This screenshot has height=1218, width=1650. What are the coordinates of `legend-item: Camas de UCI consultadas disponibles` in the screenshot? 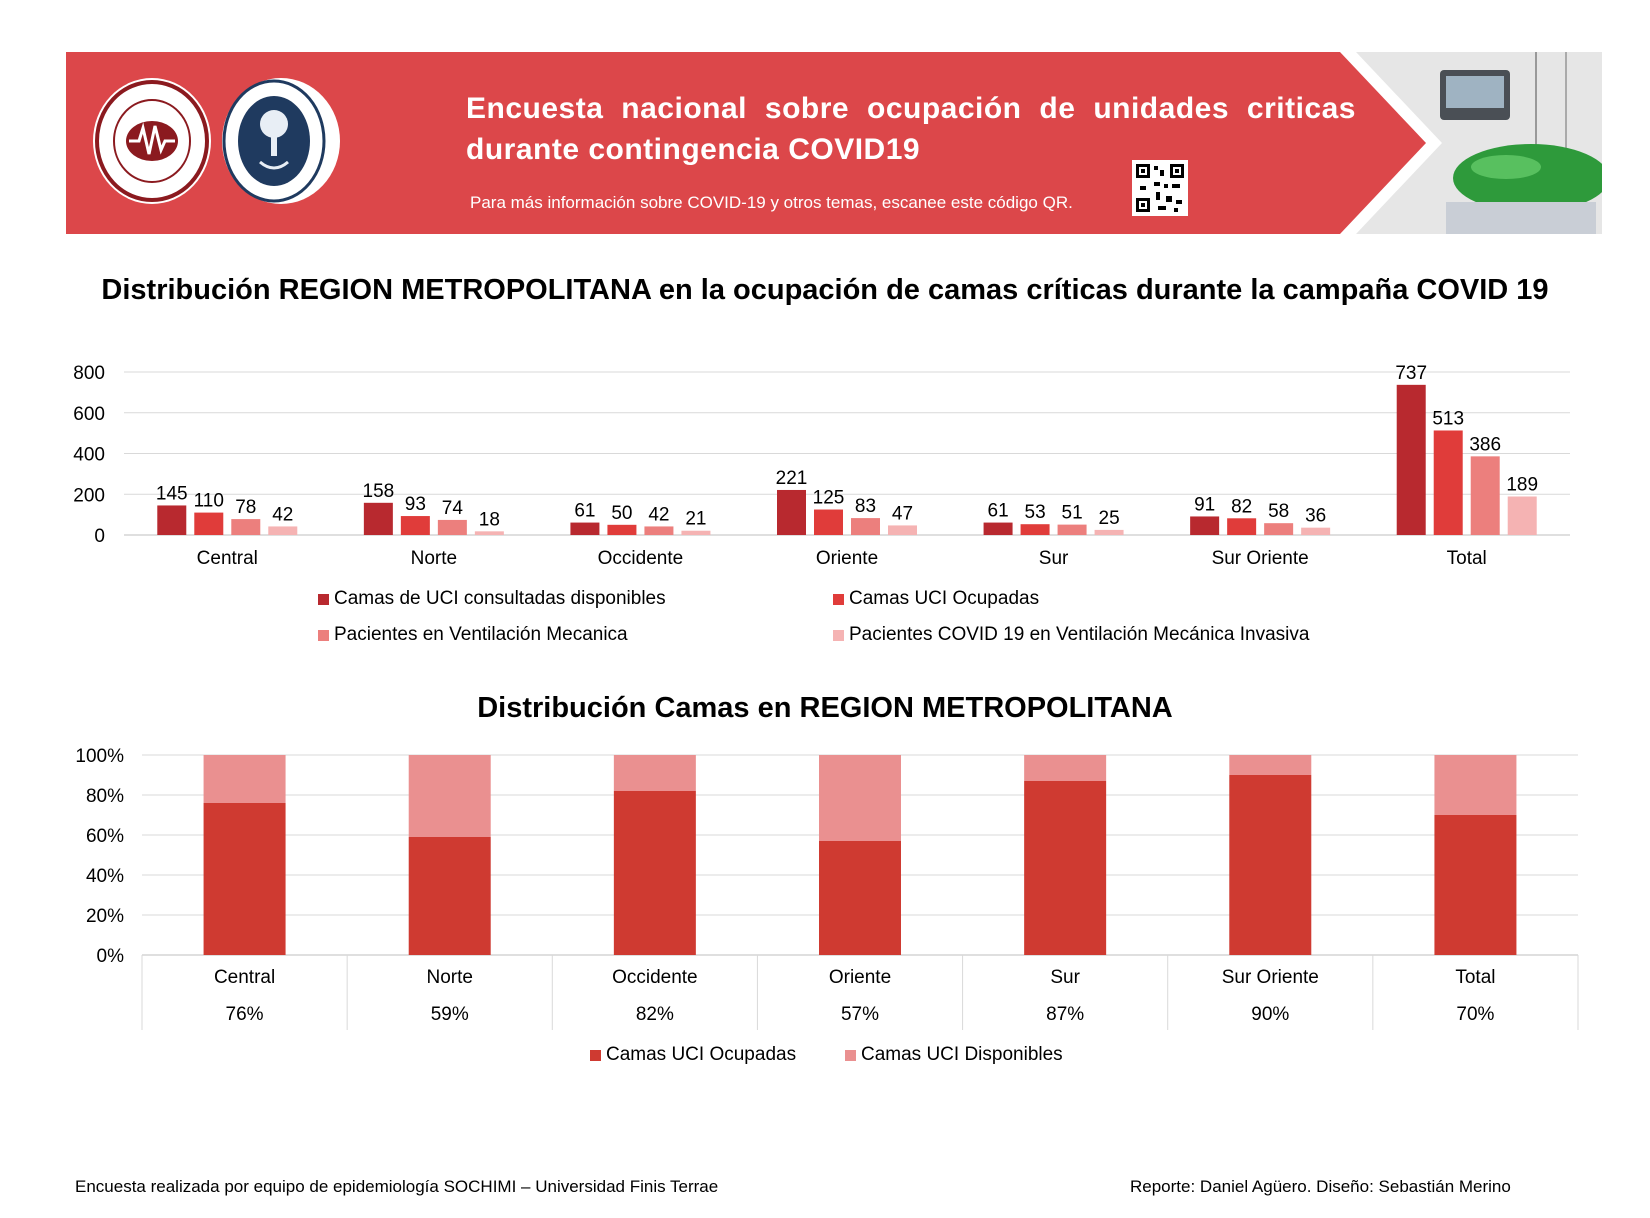 It's located at (492, 599).